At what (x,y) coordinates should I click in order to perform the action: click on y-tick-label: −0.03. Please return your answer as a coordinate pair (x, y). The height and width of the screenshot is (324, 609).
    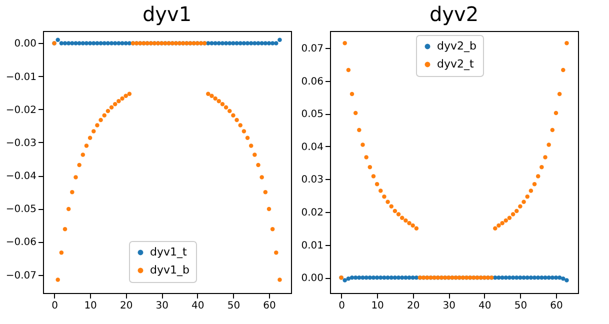
    Looking at the image, I should click on (21, 143).